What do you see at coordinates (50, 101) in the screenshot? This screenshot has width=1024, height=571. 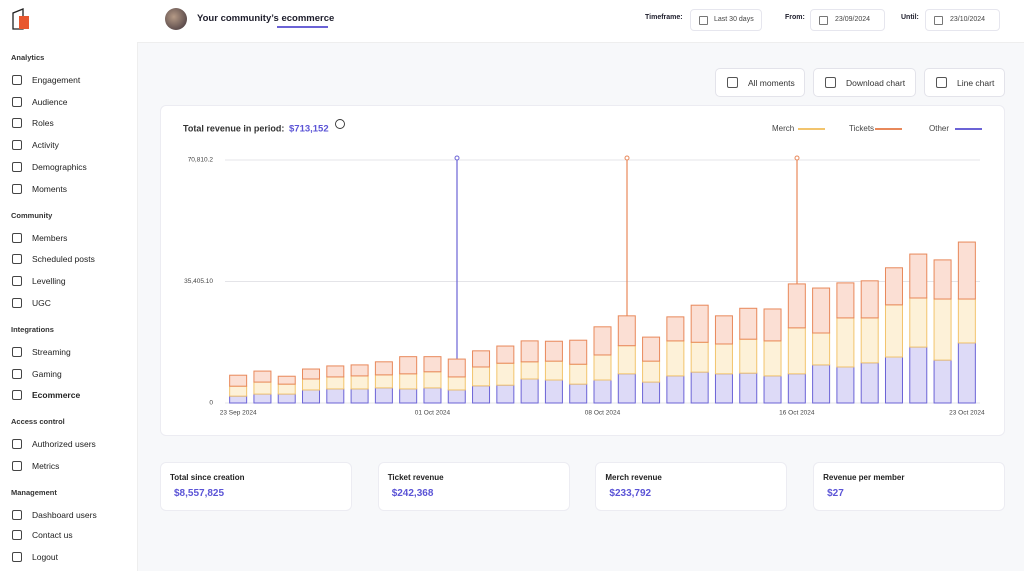 I see `nav-item: Audience` at bounding box center [50, 101].